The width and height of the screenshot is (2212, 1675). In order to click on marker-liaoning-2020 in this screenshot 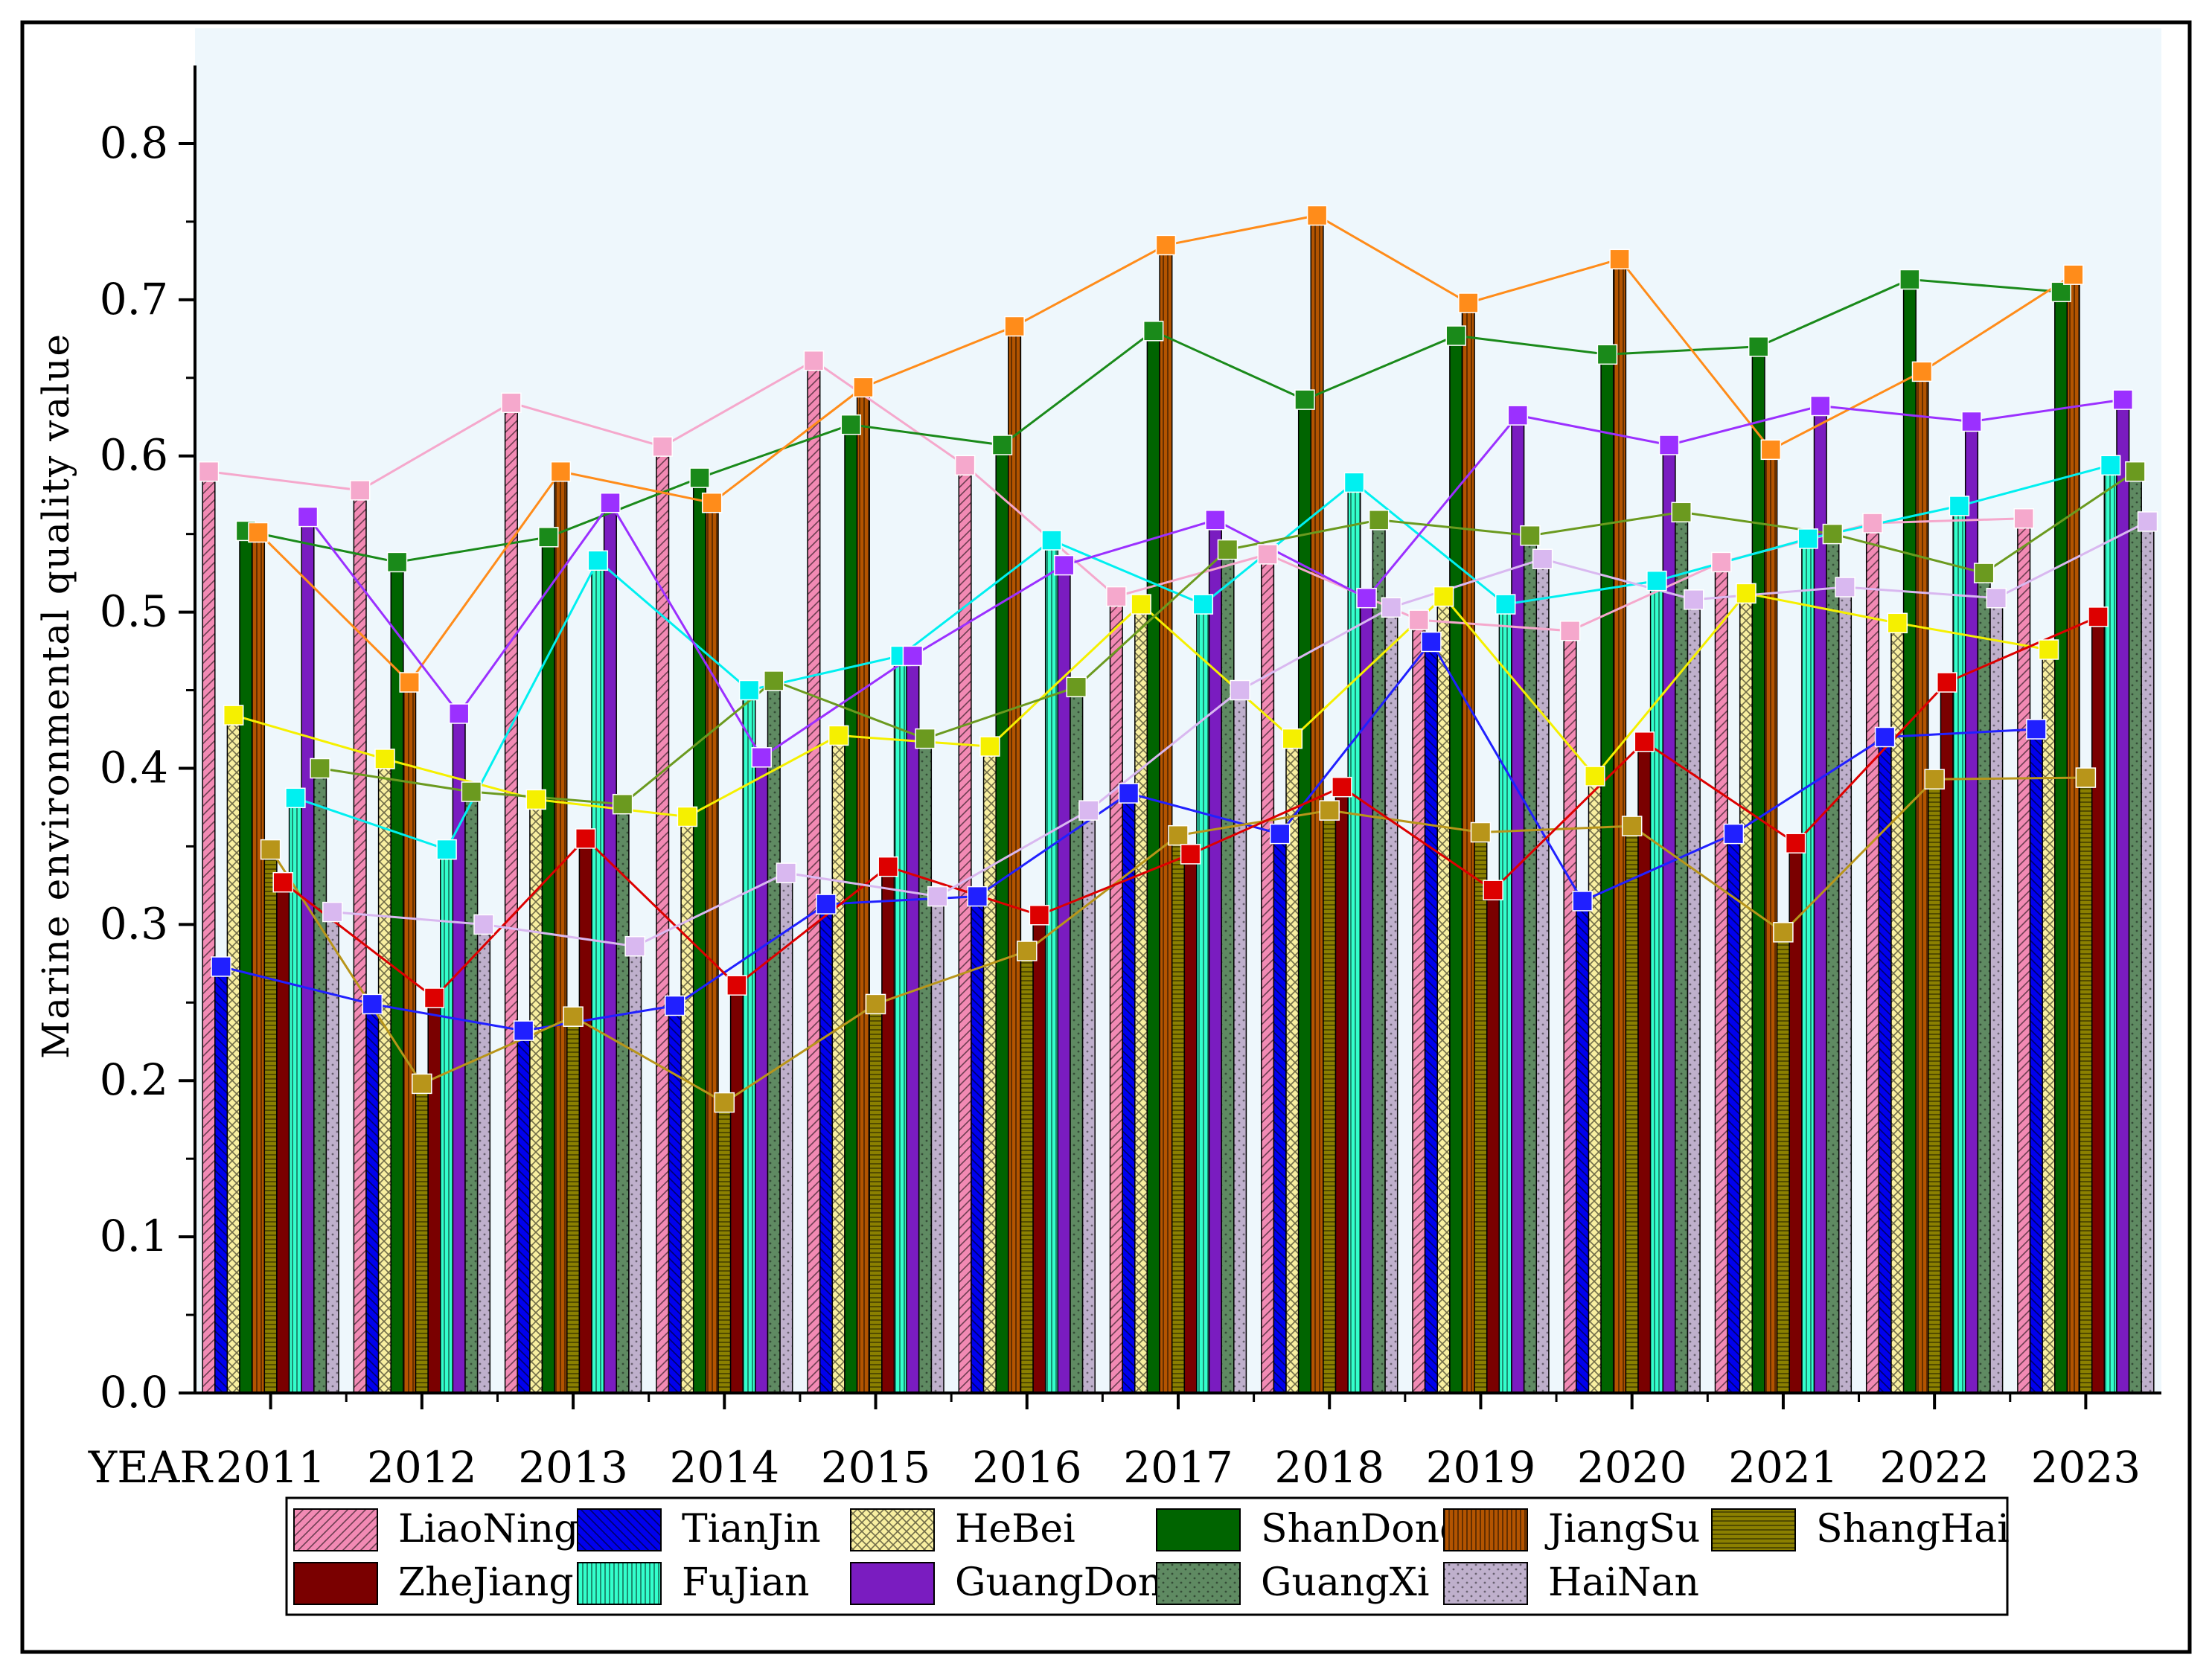, I will do `click(1570, 631)`.